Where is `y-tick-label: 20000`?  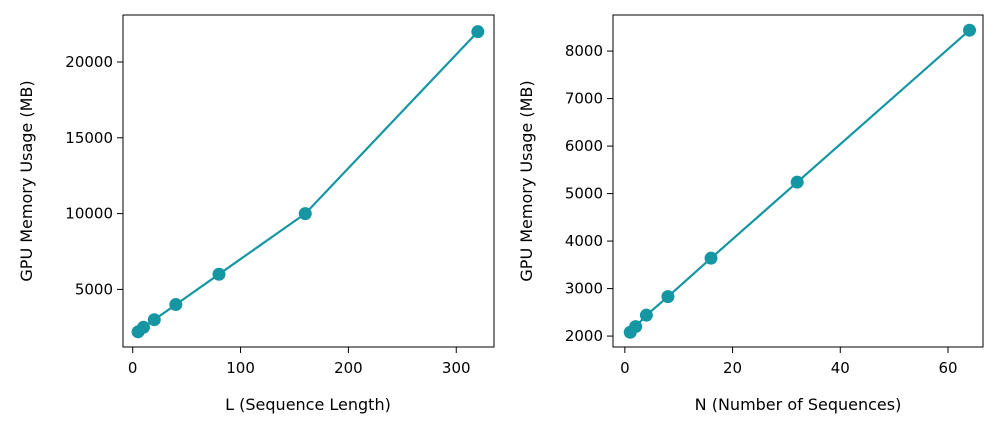 y-tick-label: 20000 is located at coordinates (89, 62).